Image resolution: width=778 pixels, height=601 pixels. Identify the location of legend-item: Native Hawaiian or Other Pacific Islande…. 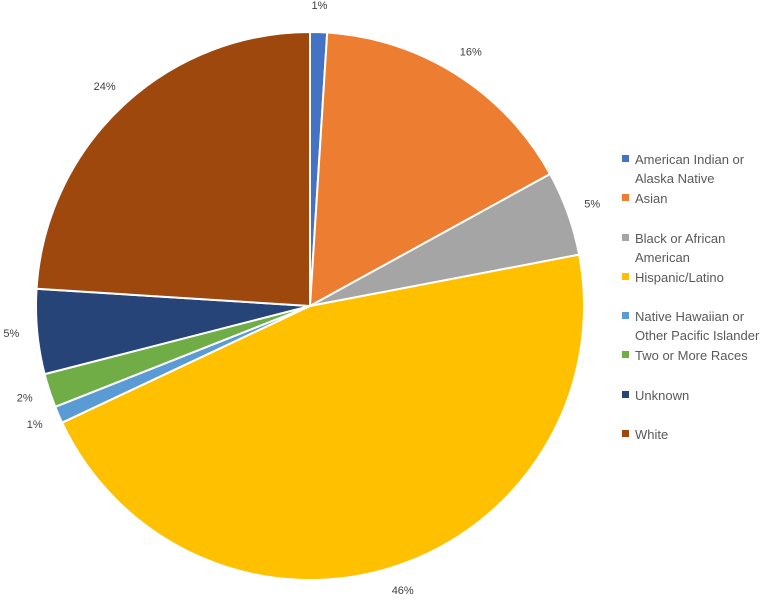
(699, 326).